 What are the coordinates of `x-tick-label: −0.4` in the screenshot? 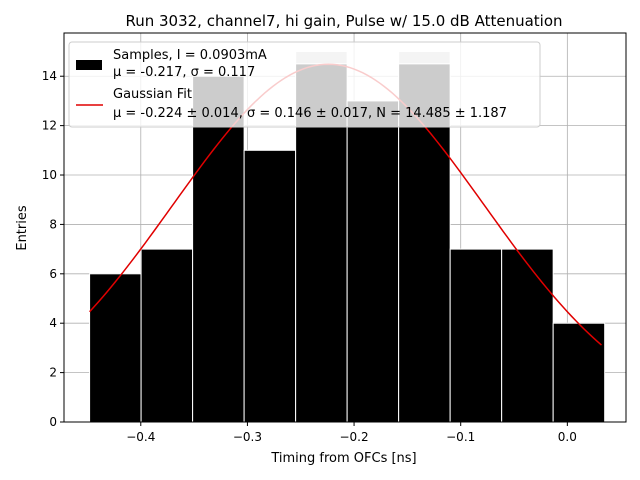 It's located at (140, 437).